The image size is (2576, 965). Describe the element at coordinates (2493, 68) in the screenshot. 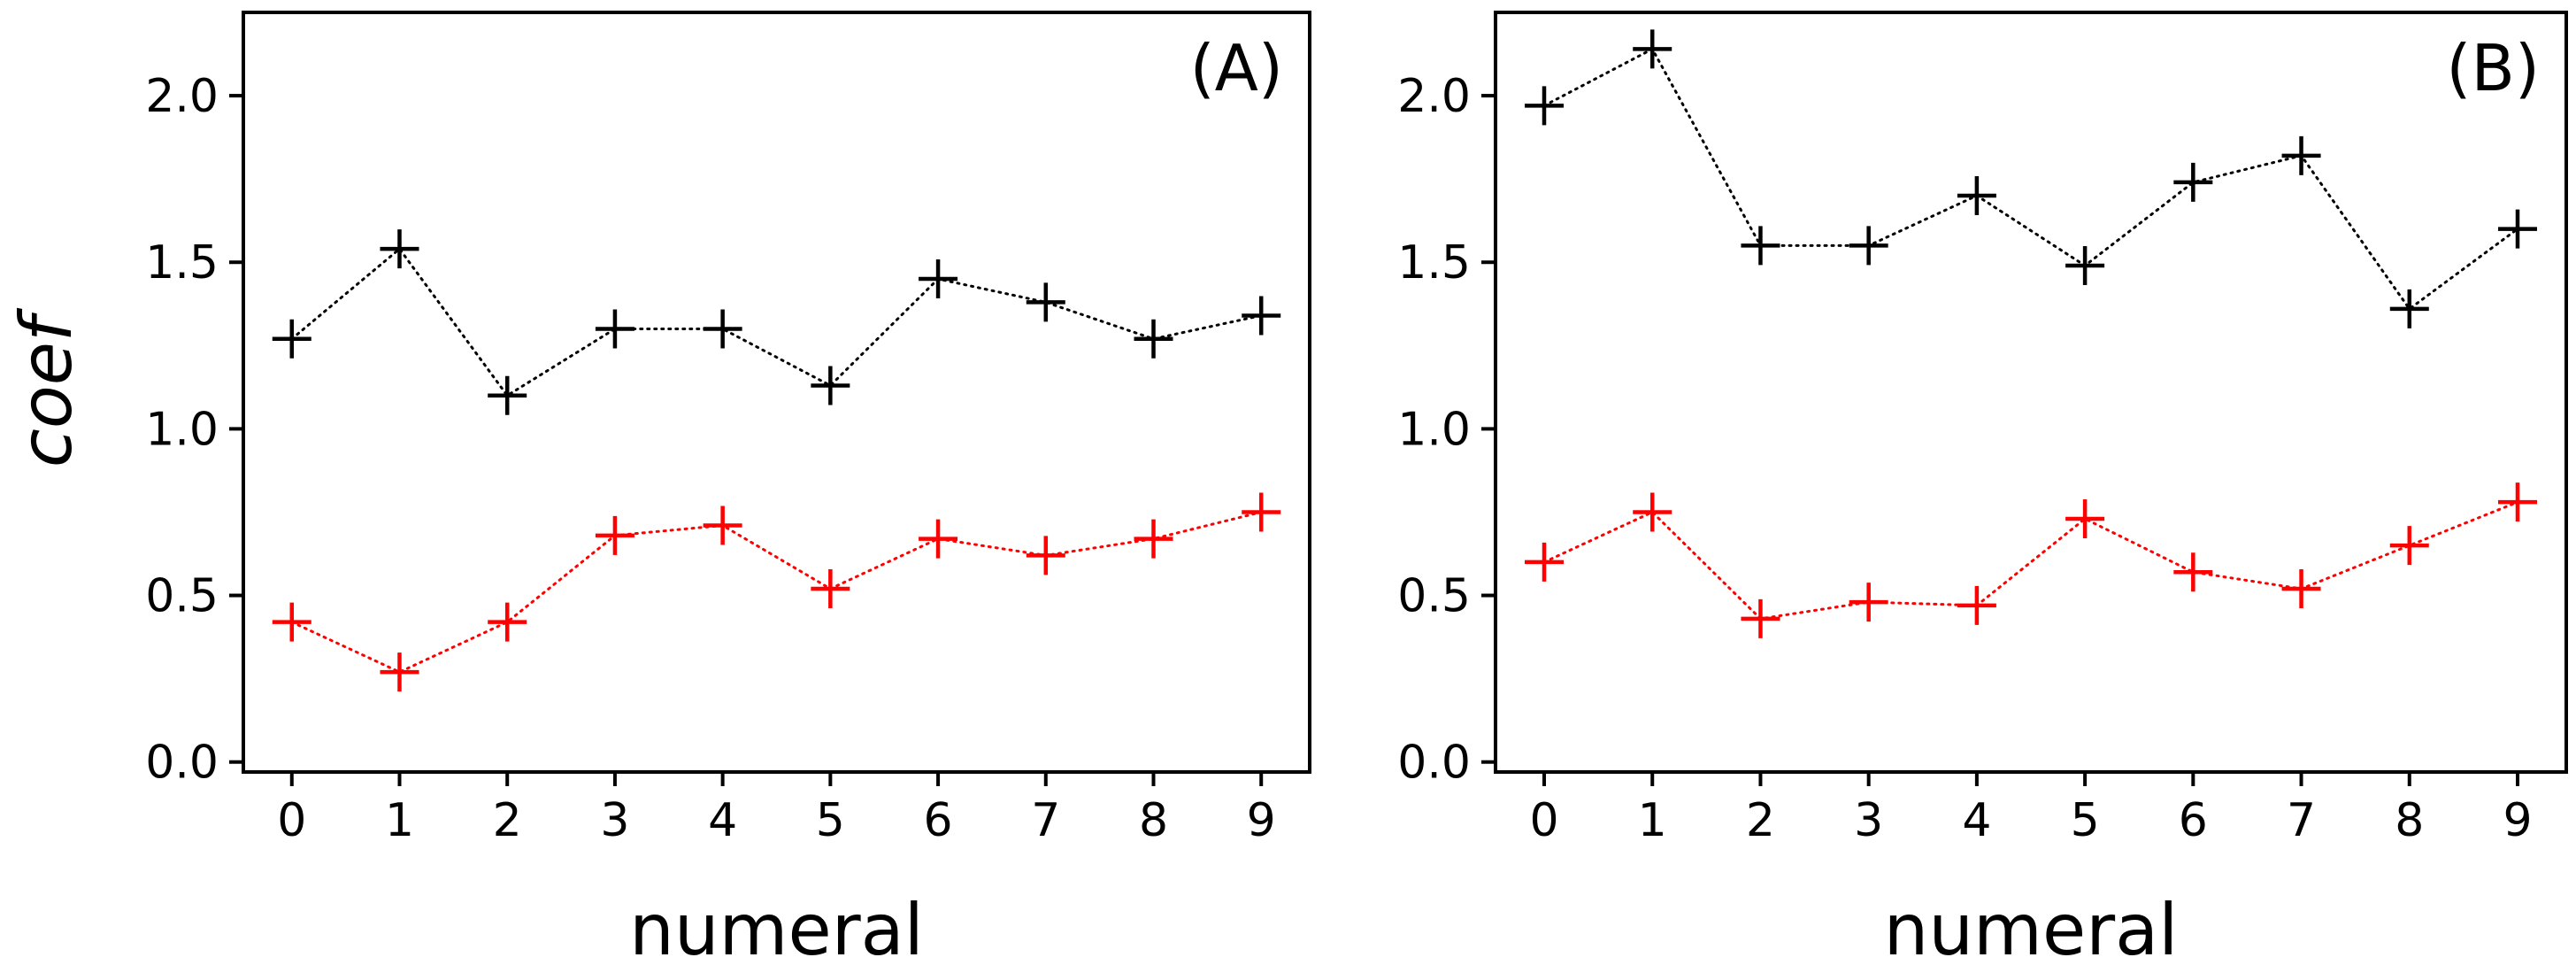

I see `panel-label: (B)` at that location.